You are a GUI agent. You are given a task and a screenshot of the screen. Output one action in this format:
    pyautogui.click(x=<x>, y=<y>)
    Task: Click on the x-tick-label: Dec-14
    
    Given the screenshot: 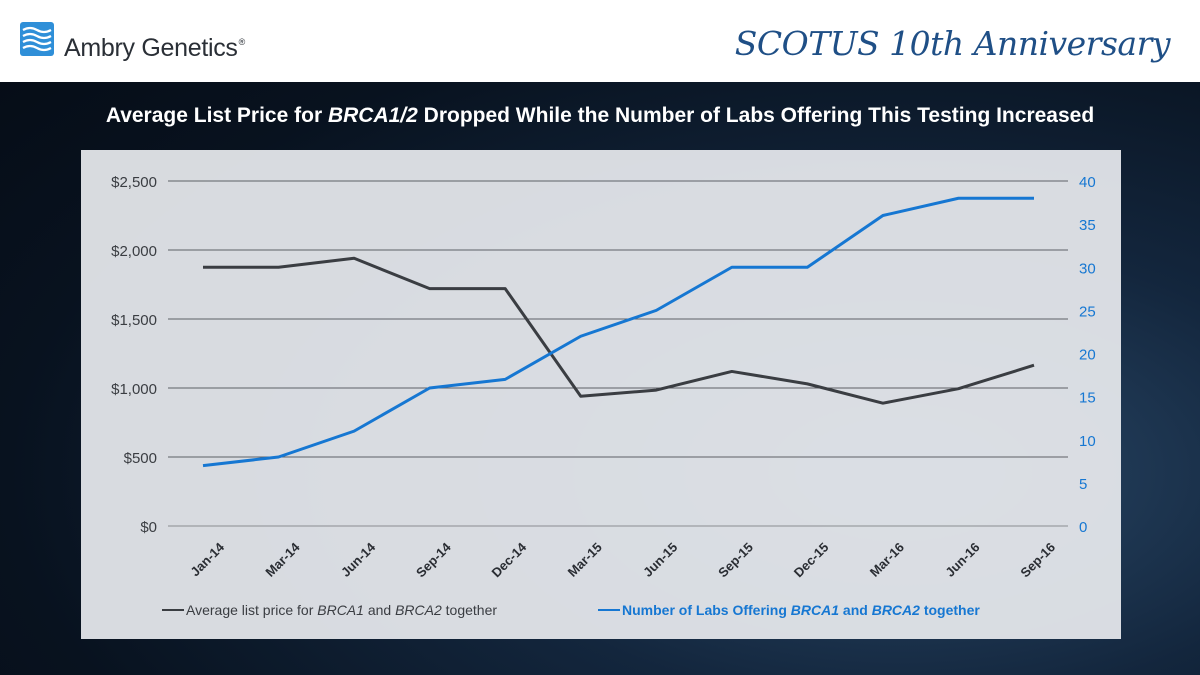 What is the action you would take?
    pyautogui.click(x=509, y=559)
    